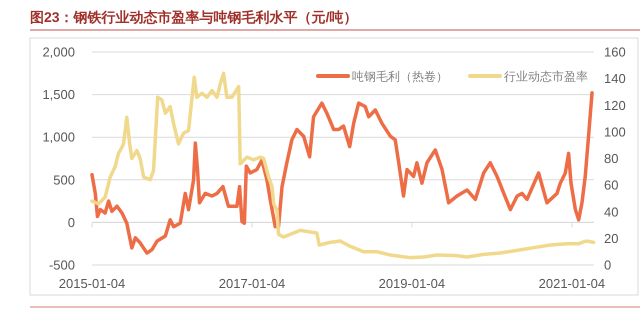 Image resolution: width=644 pixels, height=333 pixels. Describe the element at coordinates (412, 283) in the screenshot. I see `xtick: 2019-01-04` at that location.